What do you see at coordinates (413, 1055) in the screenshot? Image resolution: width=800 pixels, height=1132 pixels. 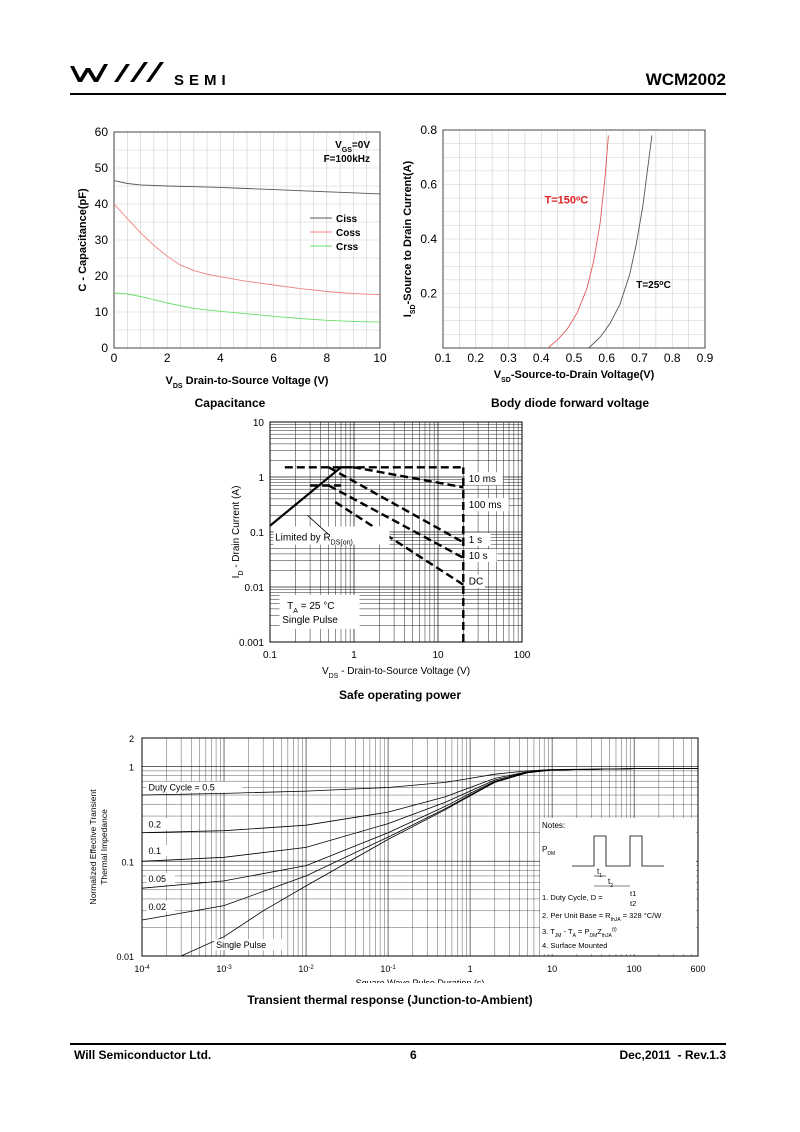 I see `footer-page-number: 6` at bounding box center [413, 1055].